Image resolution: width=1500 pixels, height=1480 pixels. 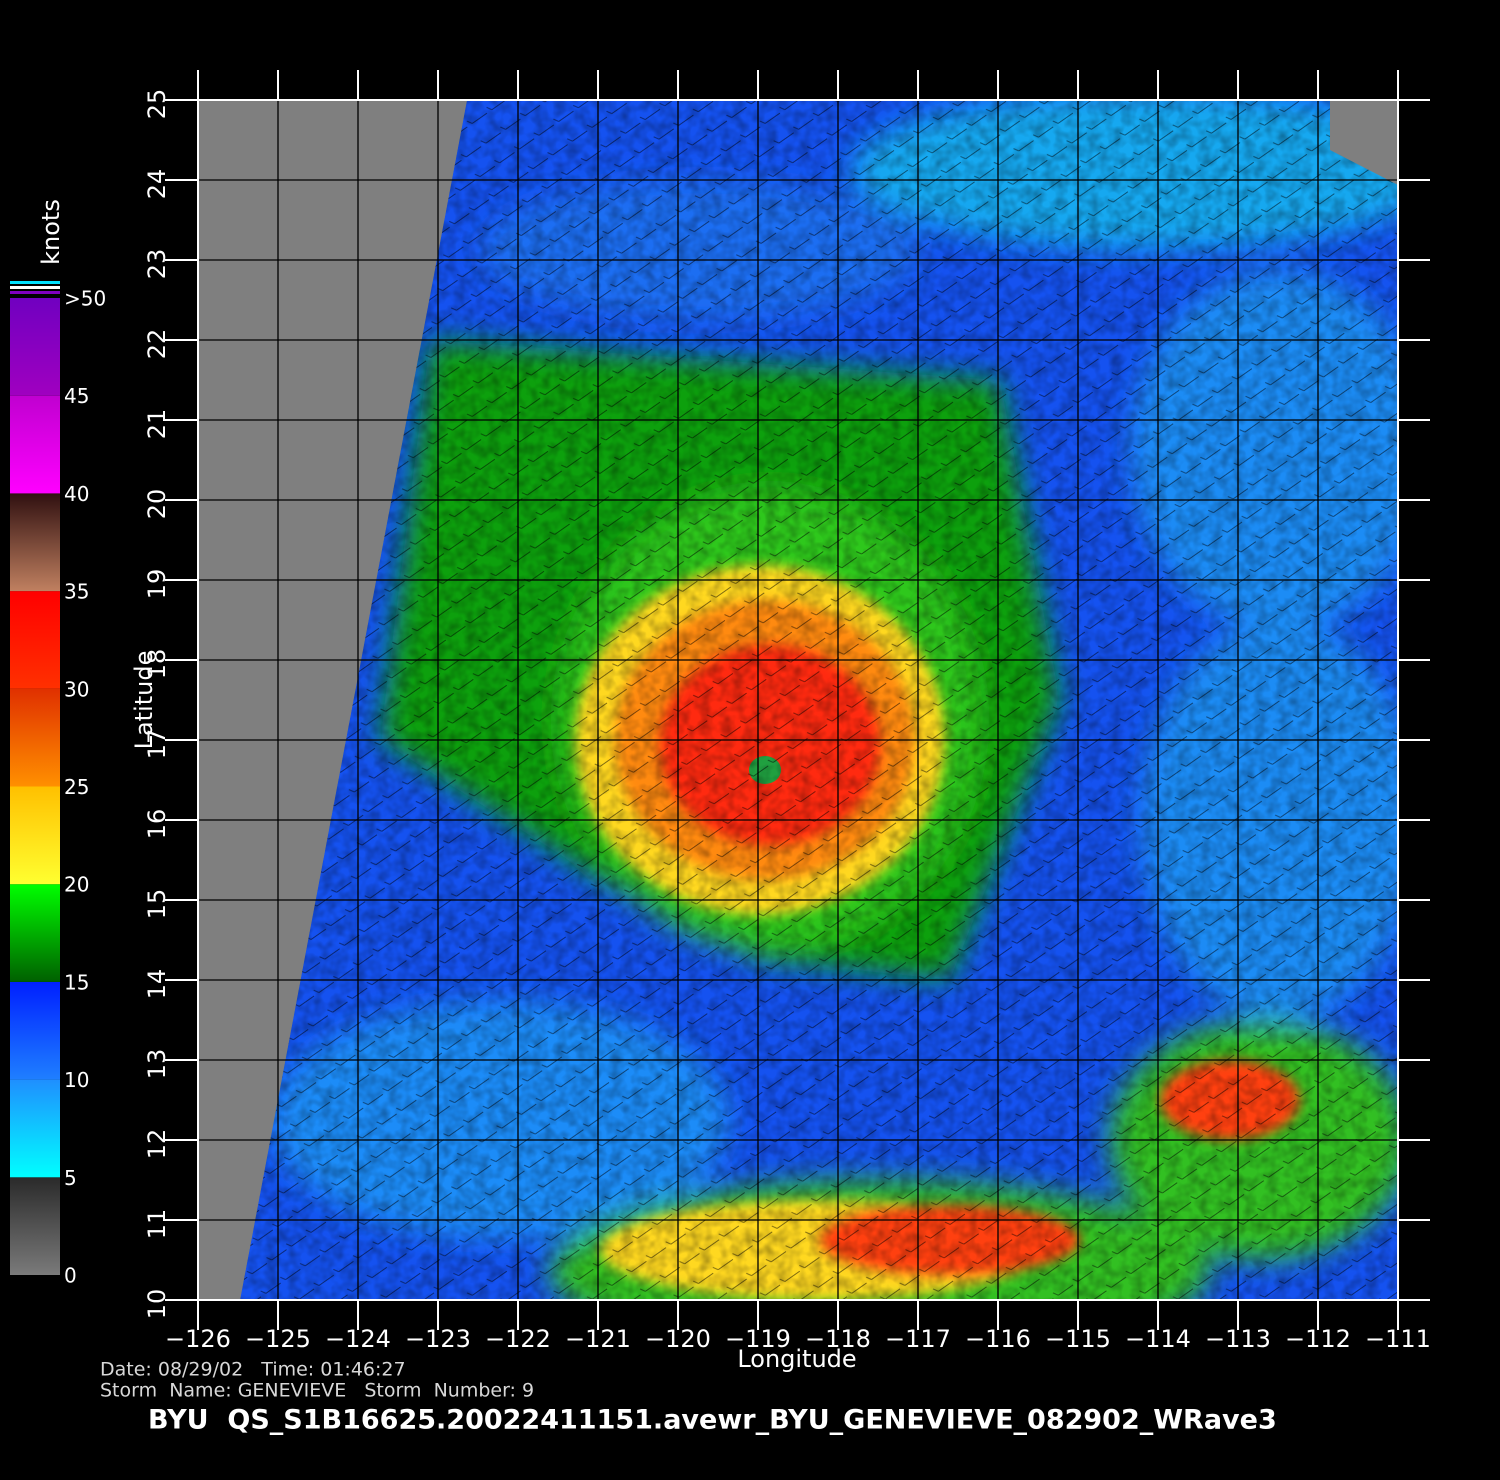 What do you see at coordinates (758, 1339) in the screenshot?
I see `x-tick-label: −119` at bounding box center [758, 1339].